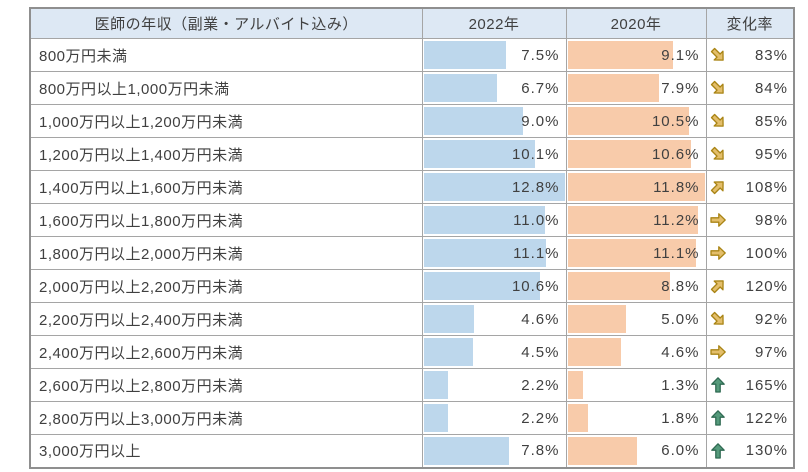 This screenshot has height=472, width=808. Describe the element at coordinates (680, 55) in the screenshot. I see `value-2020: 9.1%` at that location.